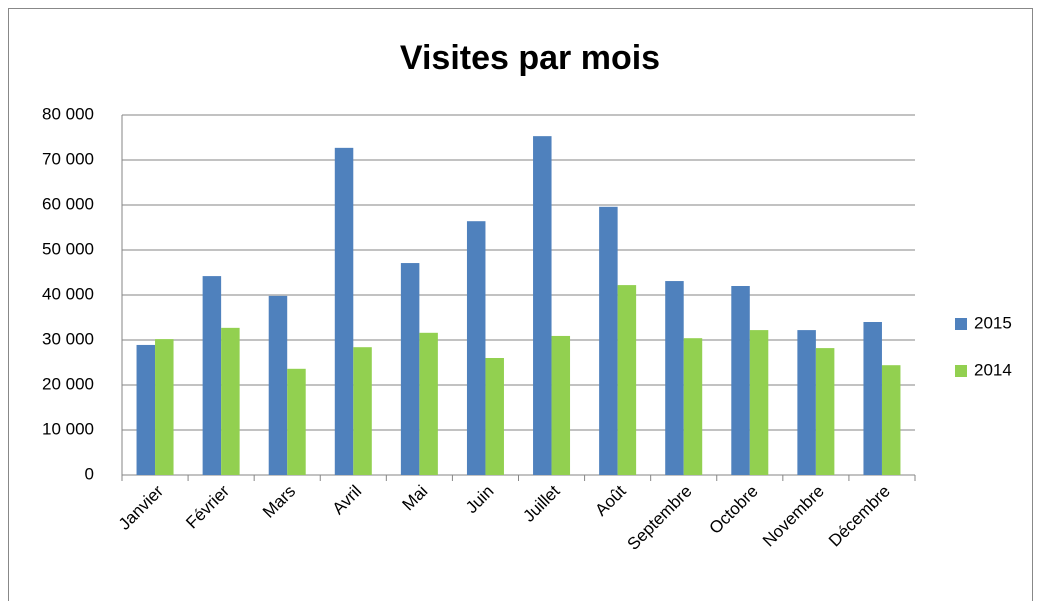 This screenshot has height=601, width=1040. Describe the element at coordinates (530, 58) in the screenshot. I see `chart-title: Visites par mois` at that location.